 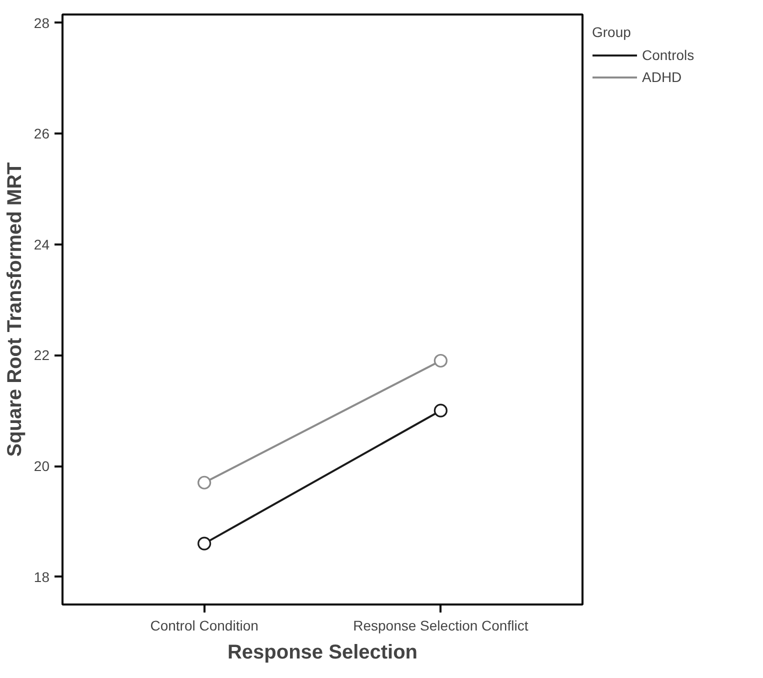 What do you see at coordinates (42, 355) in the screenshot?
I see `y-tick-label: 22` at bounding box center [42, 355].